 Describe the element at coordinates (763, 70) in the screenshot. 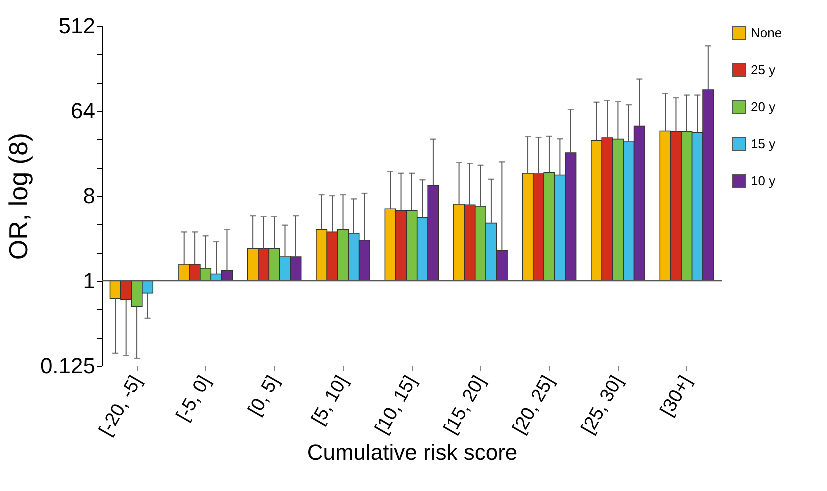

I see `legend-label: 25 y` at that location.